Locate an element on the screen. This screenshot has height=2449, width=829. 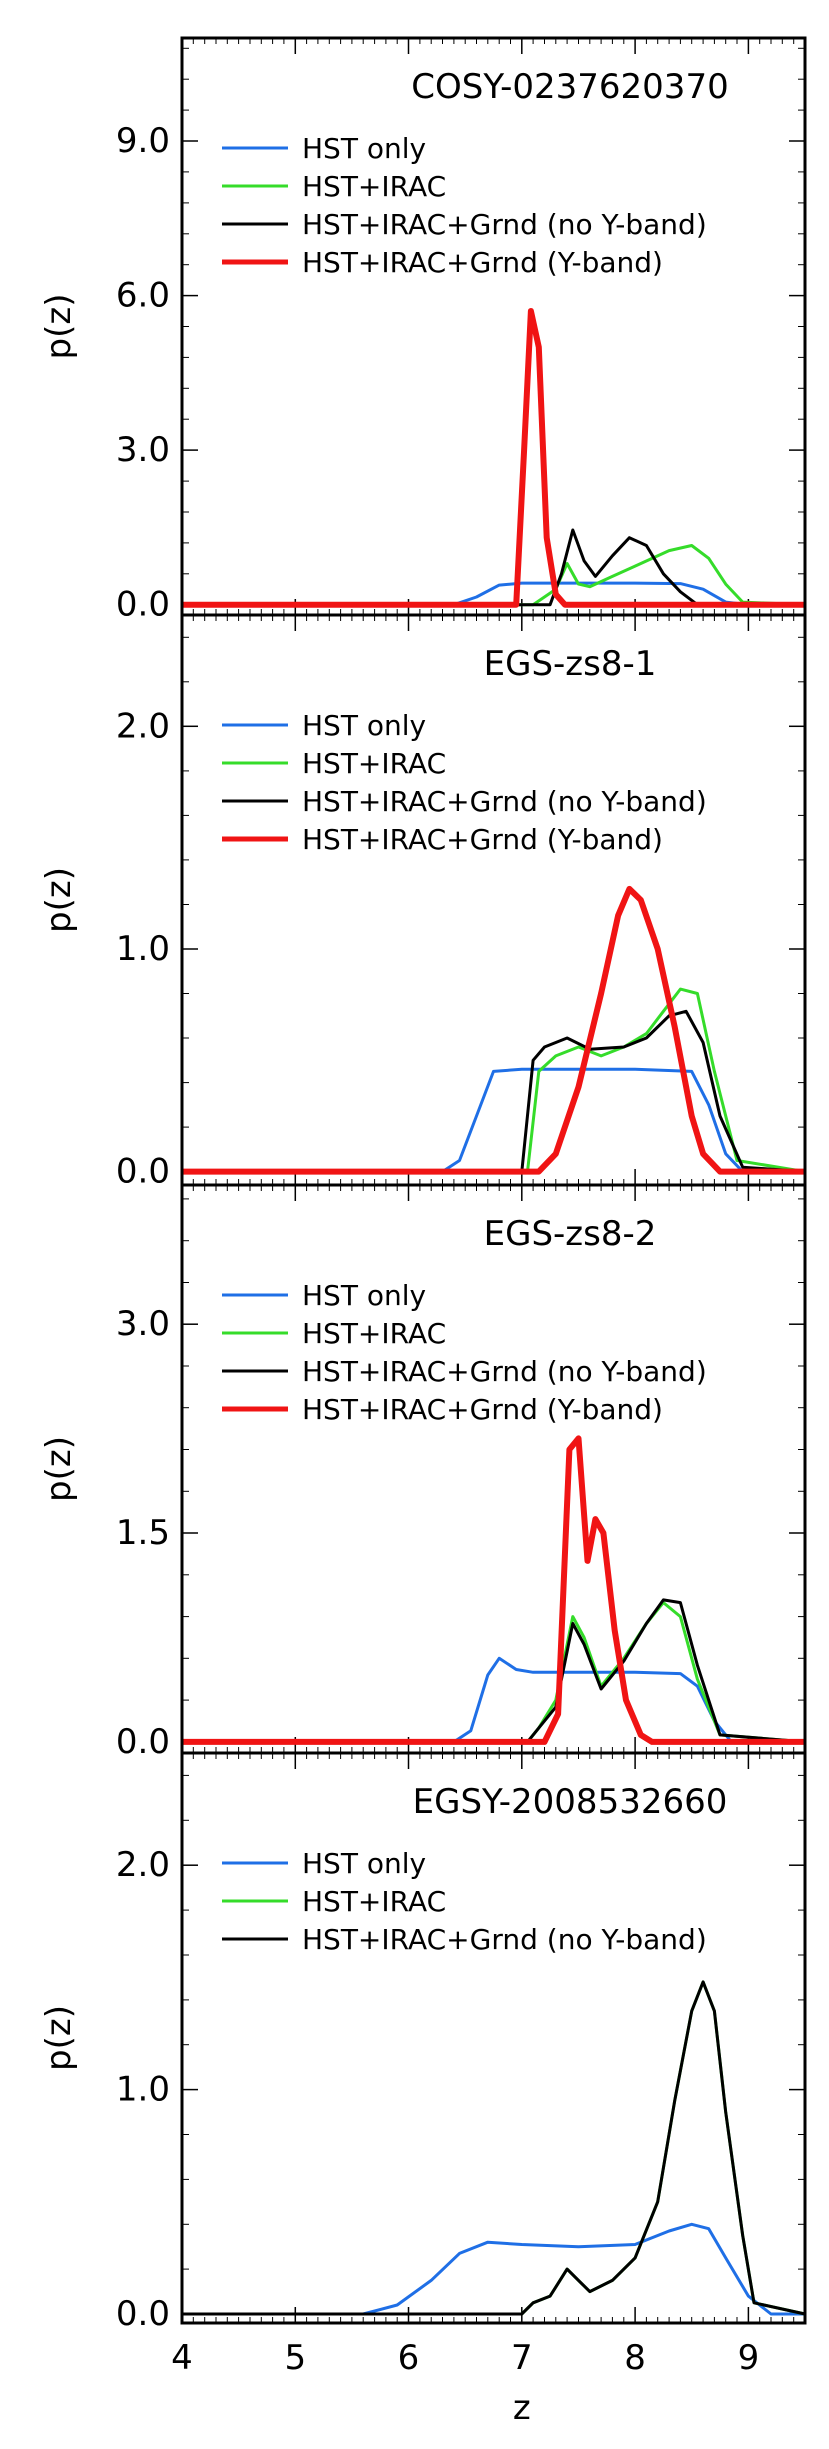
y-tick-label: 6.0 is located at coordinates (143, 296).